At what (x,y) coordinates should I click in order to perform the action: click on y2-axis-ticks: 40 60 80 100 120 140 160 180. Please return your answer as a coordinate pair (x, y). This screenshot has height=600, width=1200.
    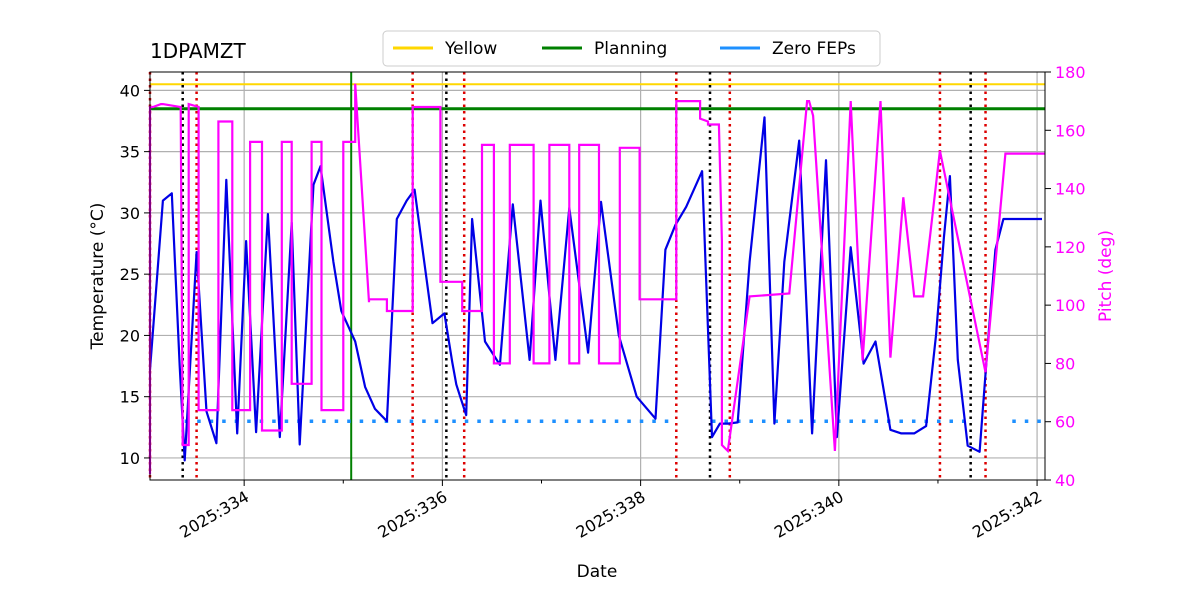
    Looking at the image, I should click on (1065, 276).